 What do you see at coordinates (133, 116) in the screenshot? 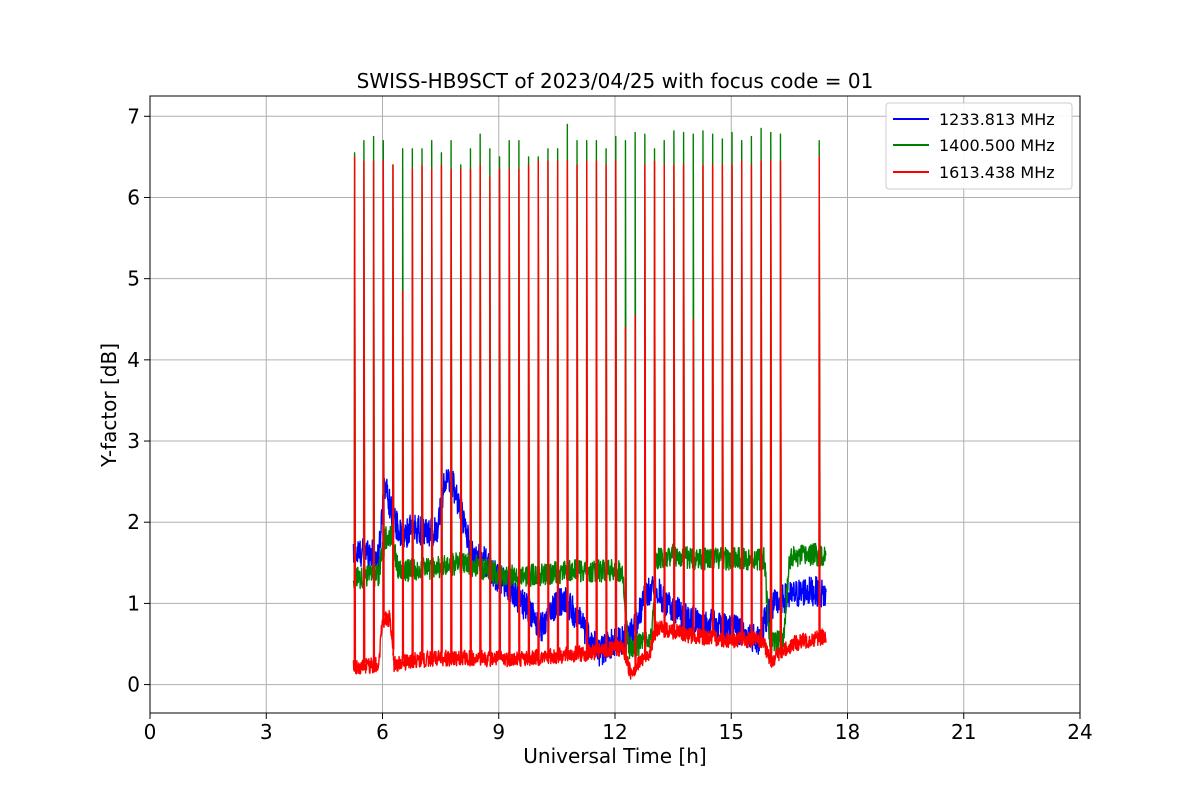
I see `y-tick-label: 7` at bounding box center [133, 116].